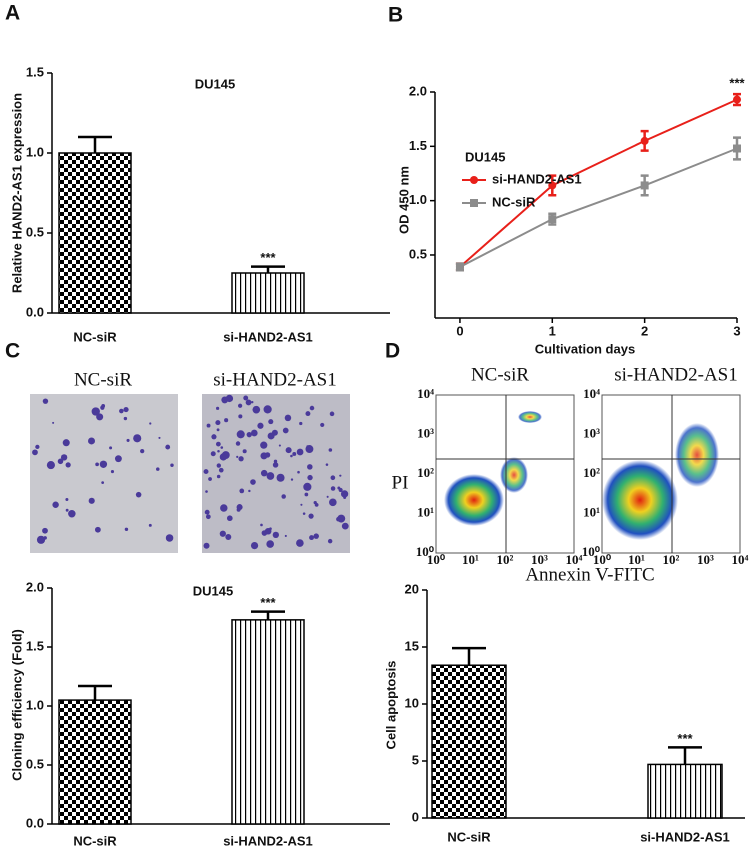 Image resolution: width=750 pixels, height=852 pixels. I want to click on y-axis-label: Cloning efficiency (Fold), so click(16, 705).